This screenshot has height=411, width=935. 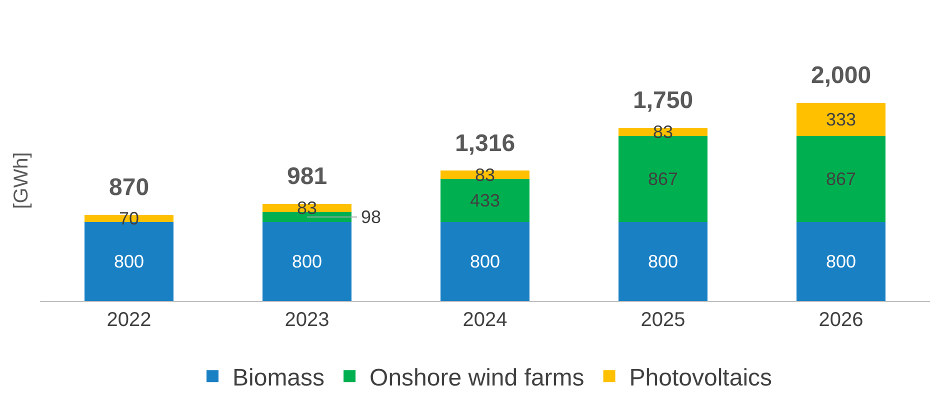 What do you see at coordinates (477, 378) in the screenshot?
I see `legend-label: Onshore wind farms` at bounding box center [477, 378].